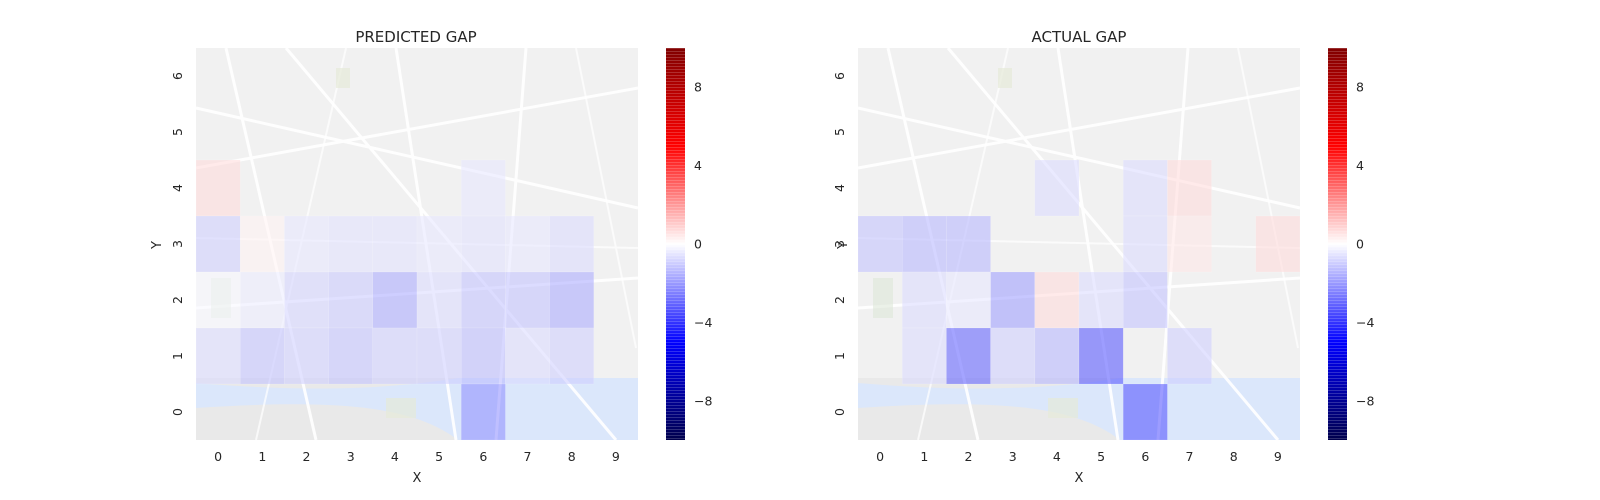  Describe the element at coordinates (1360, 165) in the screenshot. I see `colorbar-tick-label: 4` at that location.